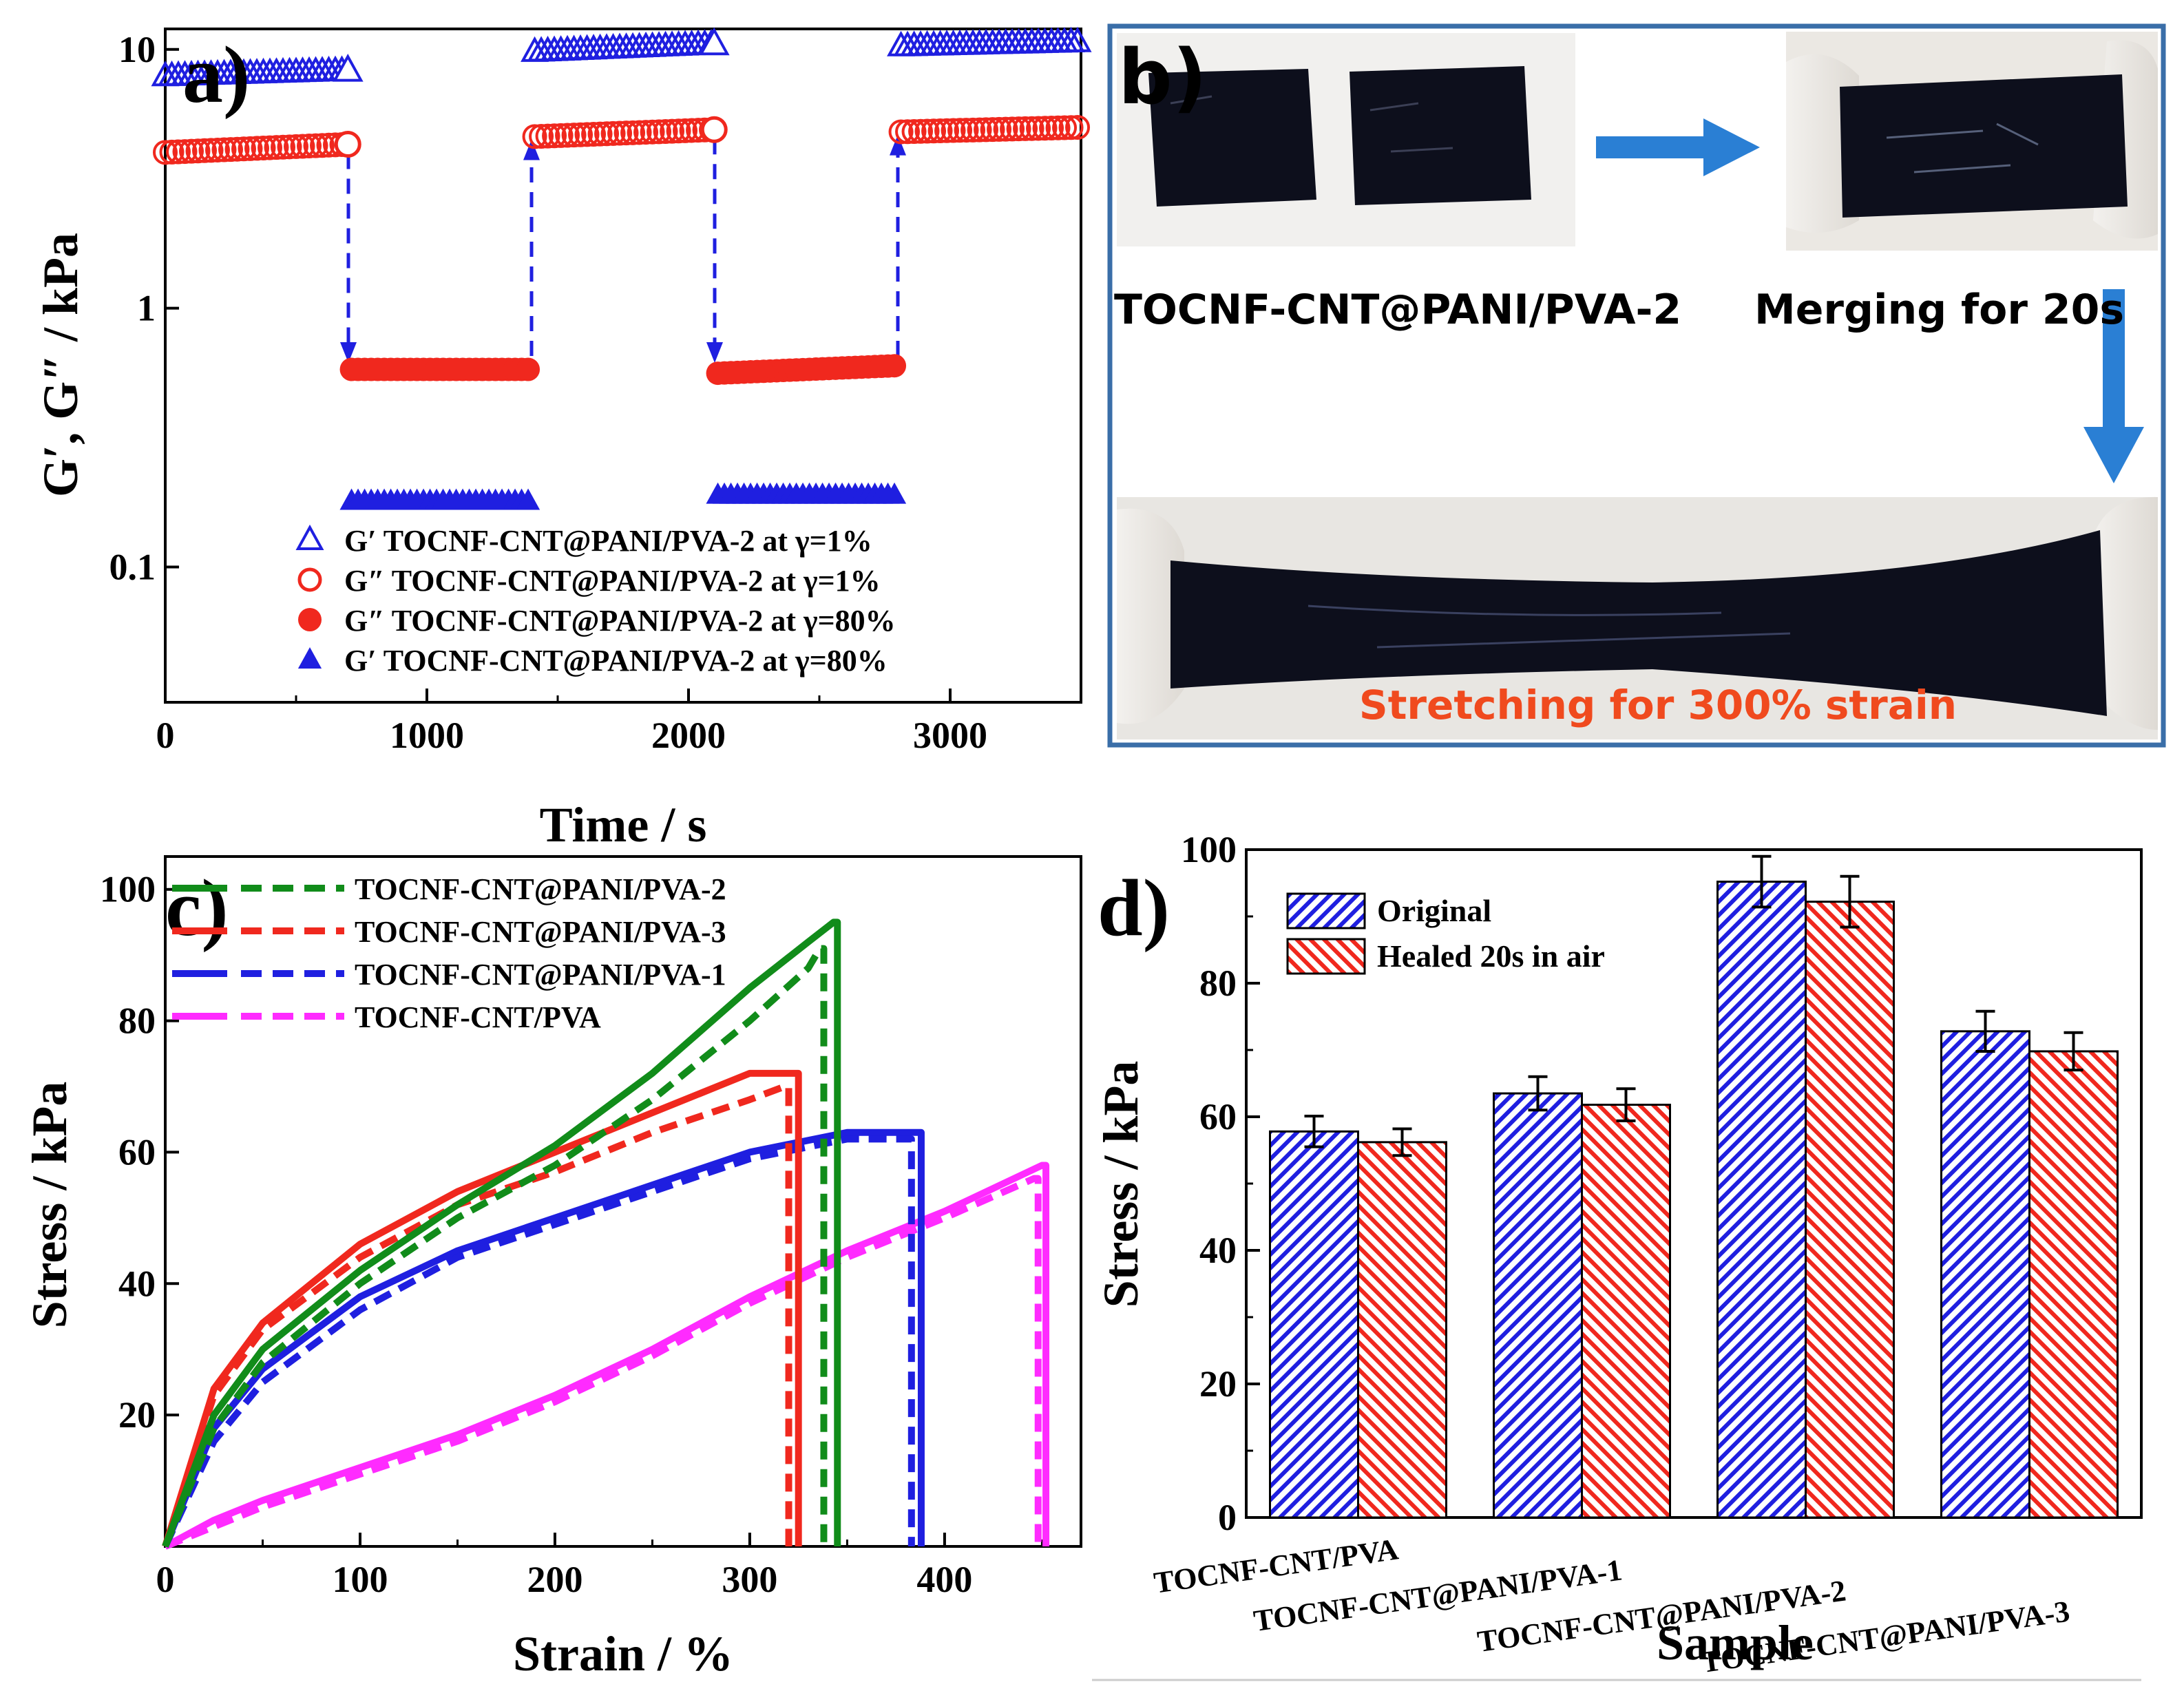 This screenshot has height=1691, width=2184. I want to click on photo-stretched-hydrogel, so click(1637, 618).